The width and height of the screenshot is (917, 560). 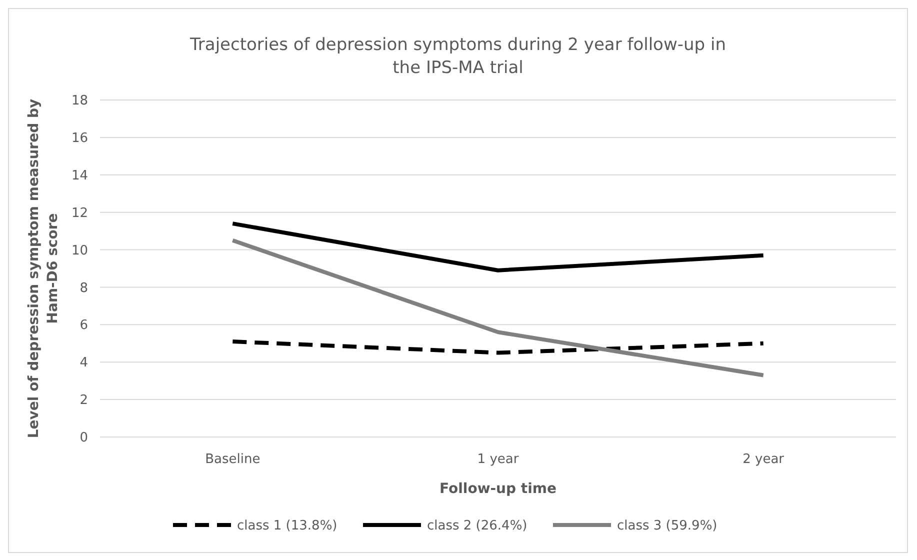 What do you see at coordinates (763, 459) in the screenshot?
I see `x-tick-label: 2 year` at bounding box center [763, 459].